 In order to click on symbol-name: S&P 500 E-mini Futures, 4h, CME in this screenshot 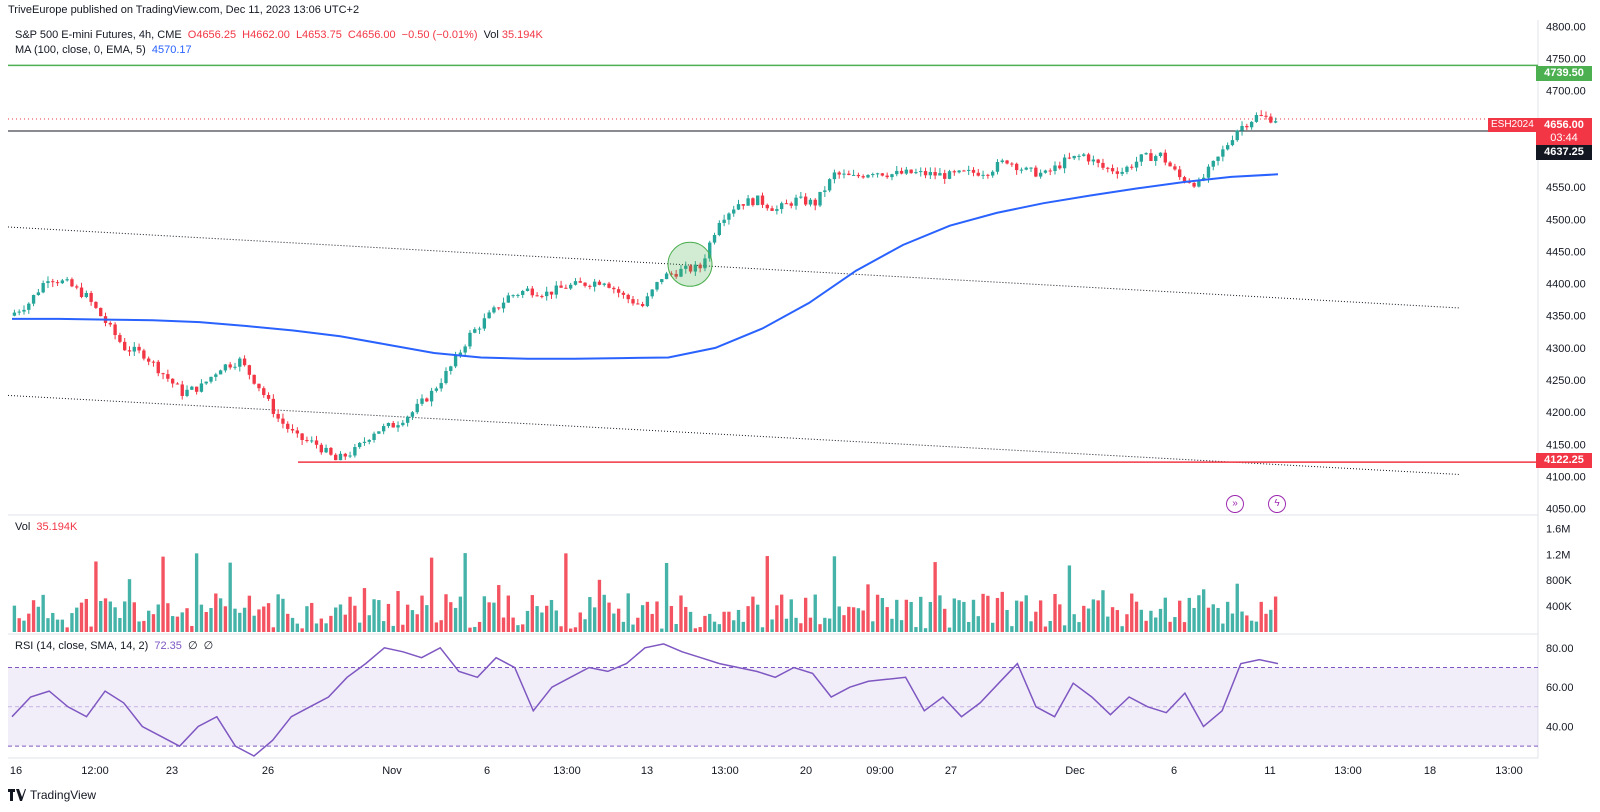, I will do `click(98, 35)`.